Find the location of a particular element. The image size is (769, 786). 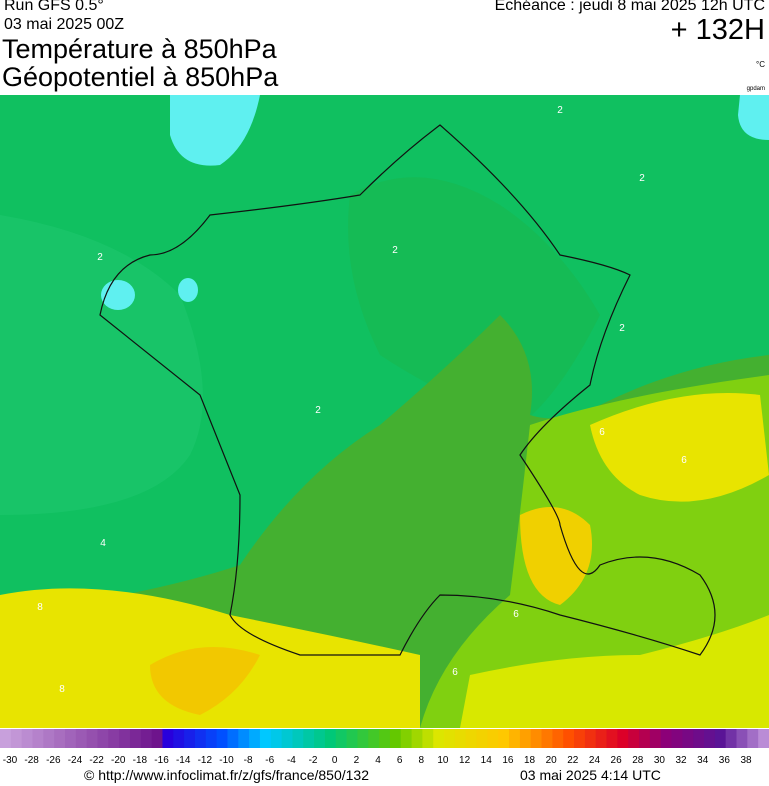

scale-label: -18 is located at coordinates (140, 760).